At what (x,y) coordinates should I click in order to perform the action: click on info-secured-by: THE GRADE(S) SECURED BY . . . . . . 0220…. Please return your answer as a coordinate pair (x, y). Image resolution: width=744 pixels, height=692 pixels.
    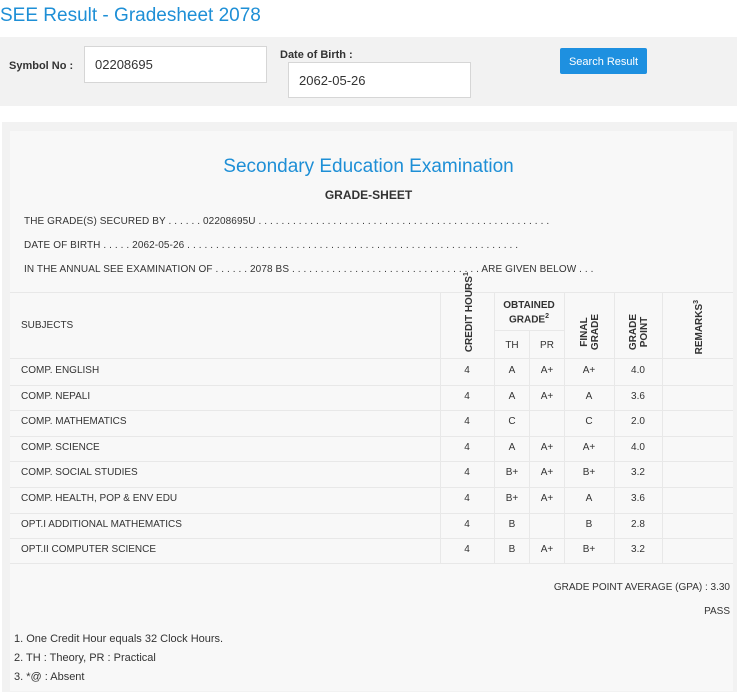
    Looking at the image, I should click on (287, 221).